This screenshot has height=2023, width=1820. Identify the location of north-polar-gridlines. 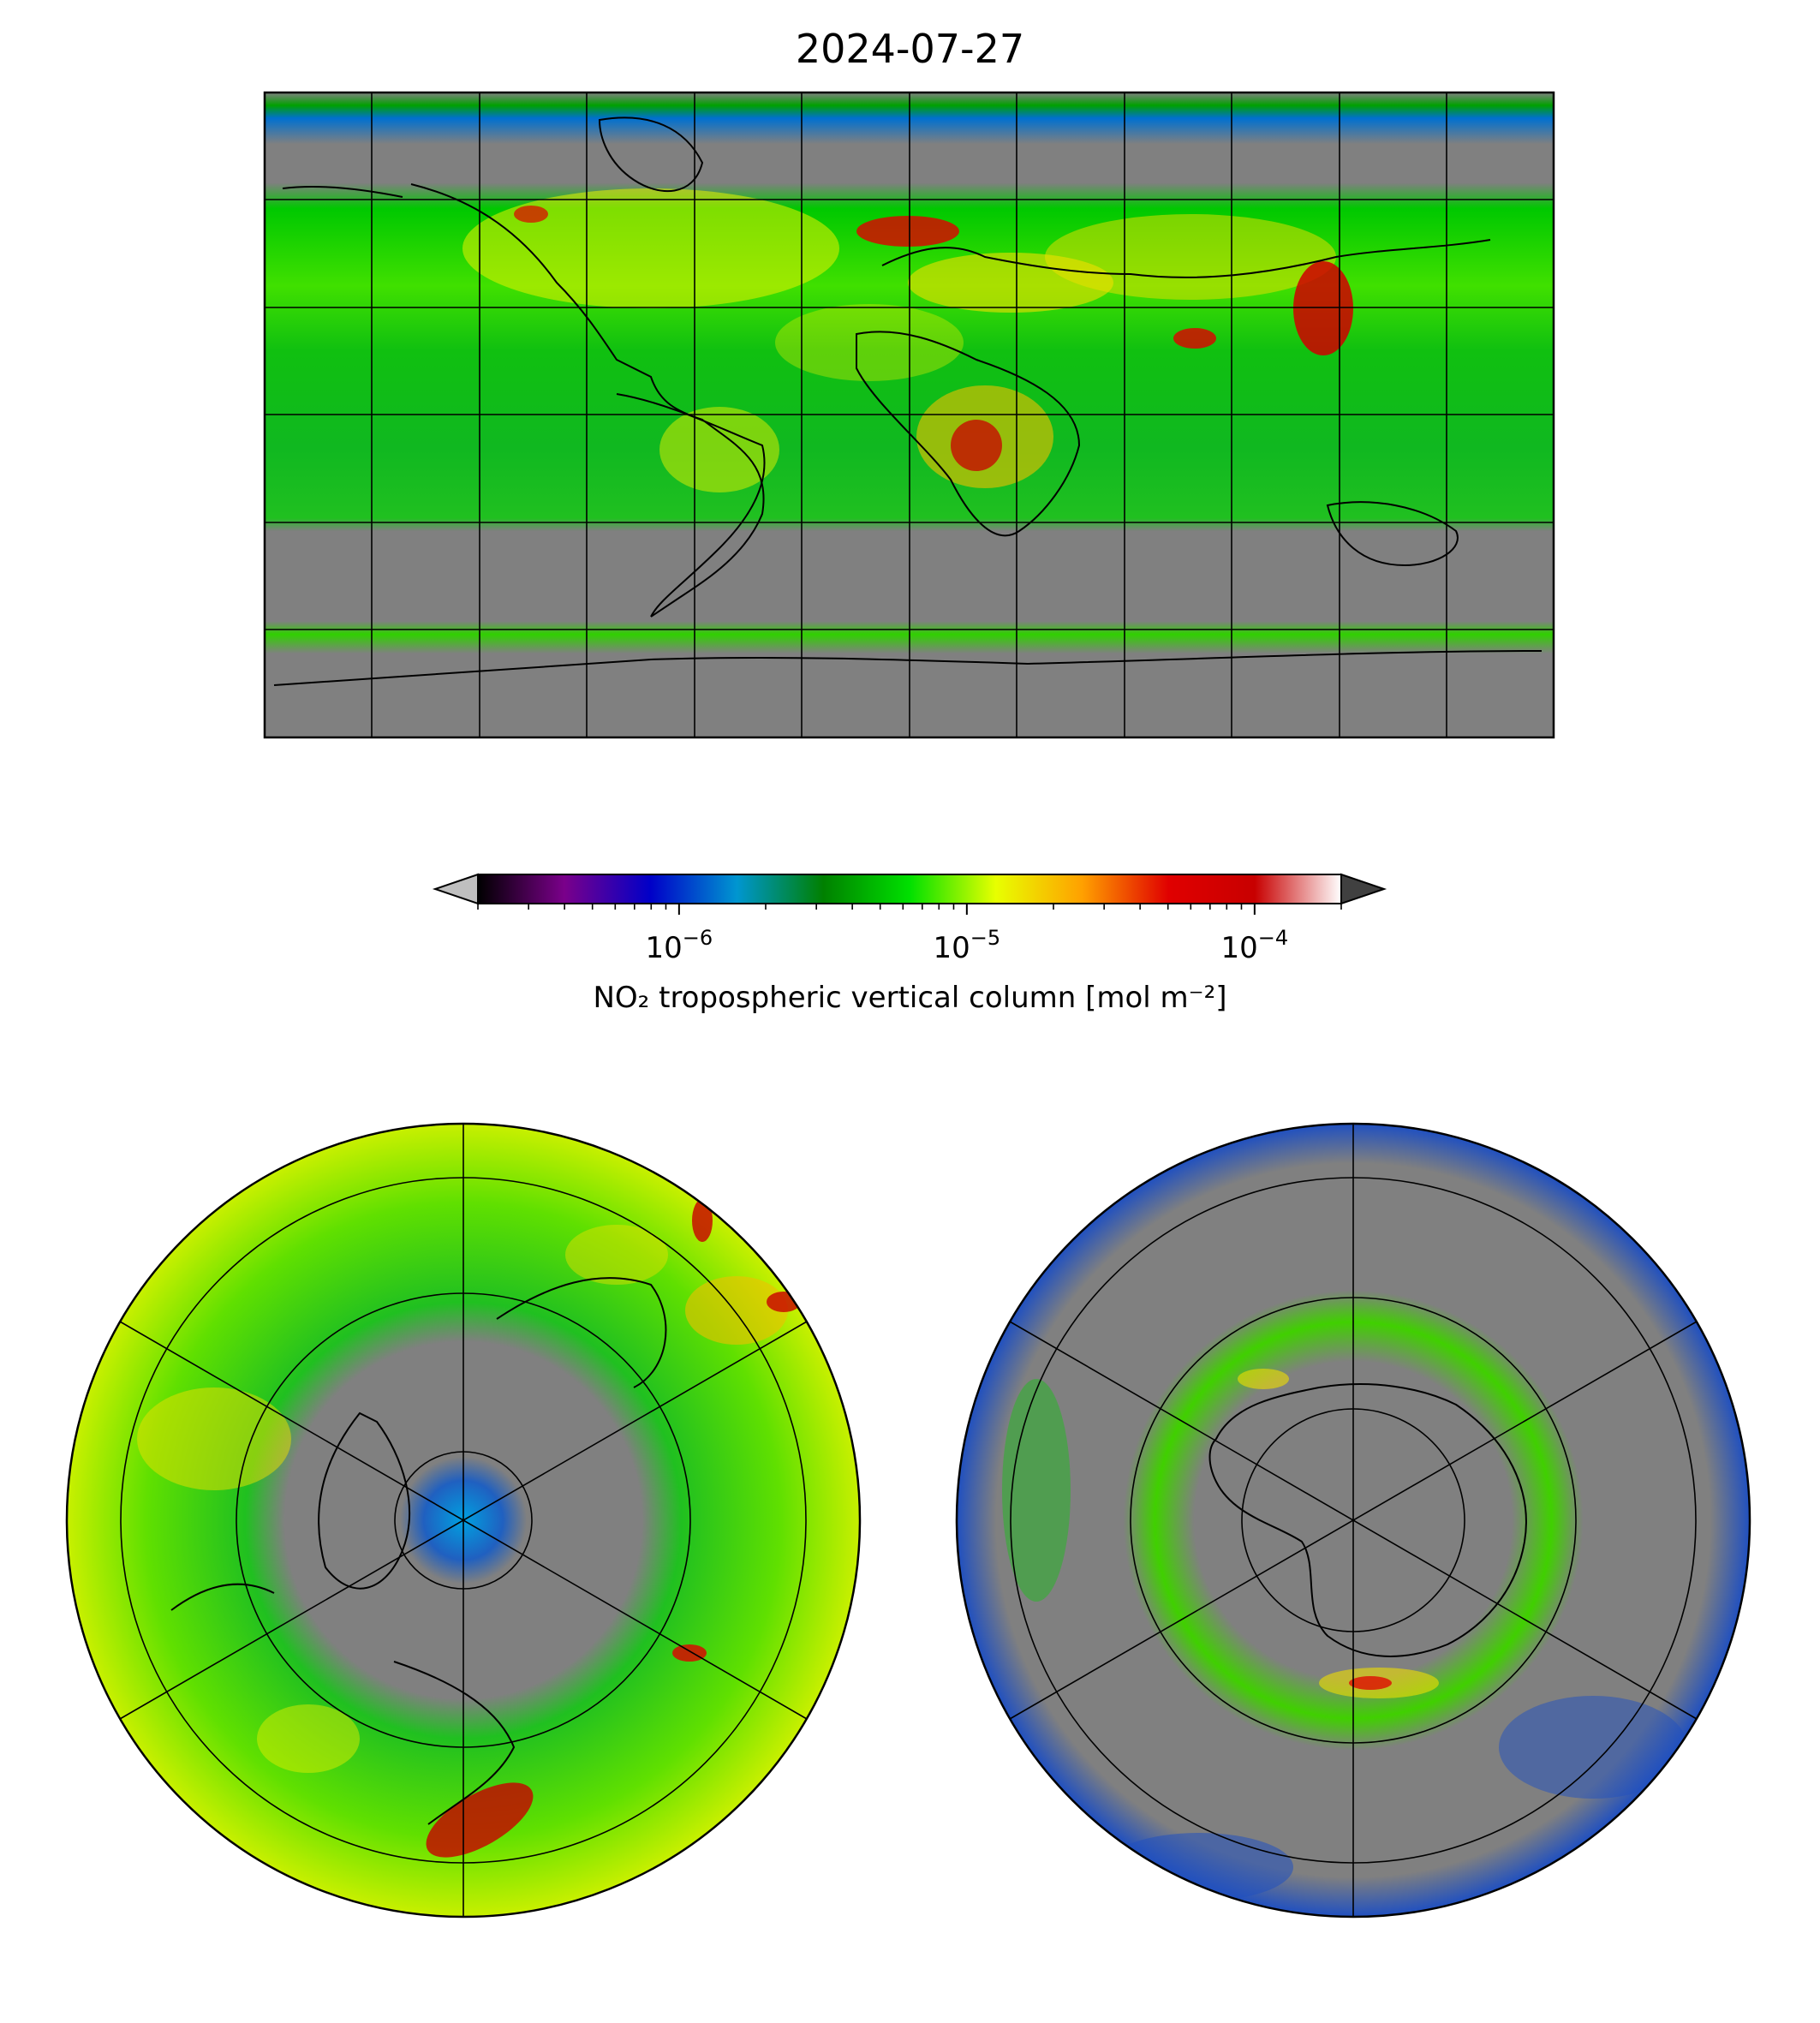
(464, 1520).